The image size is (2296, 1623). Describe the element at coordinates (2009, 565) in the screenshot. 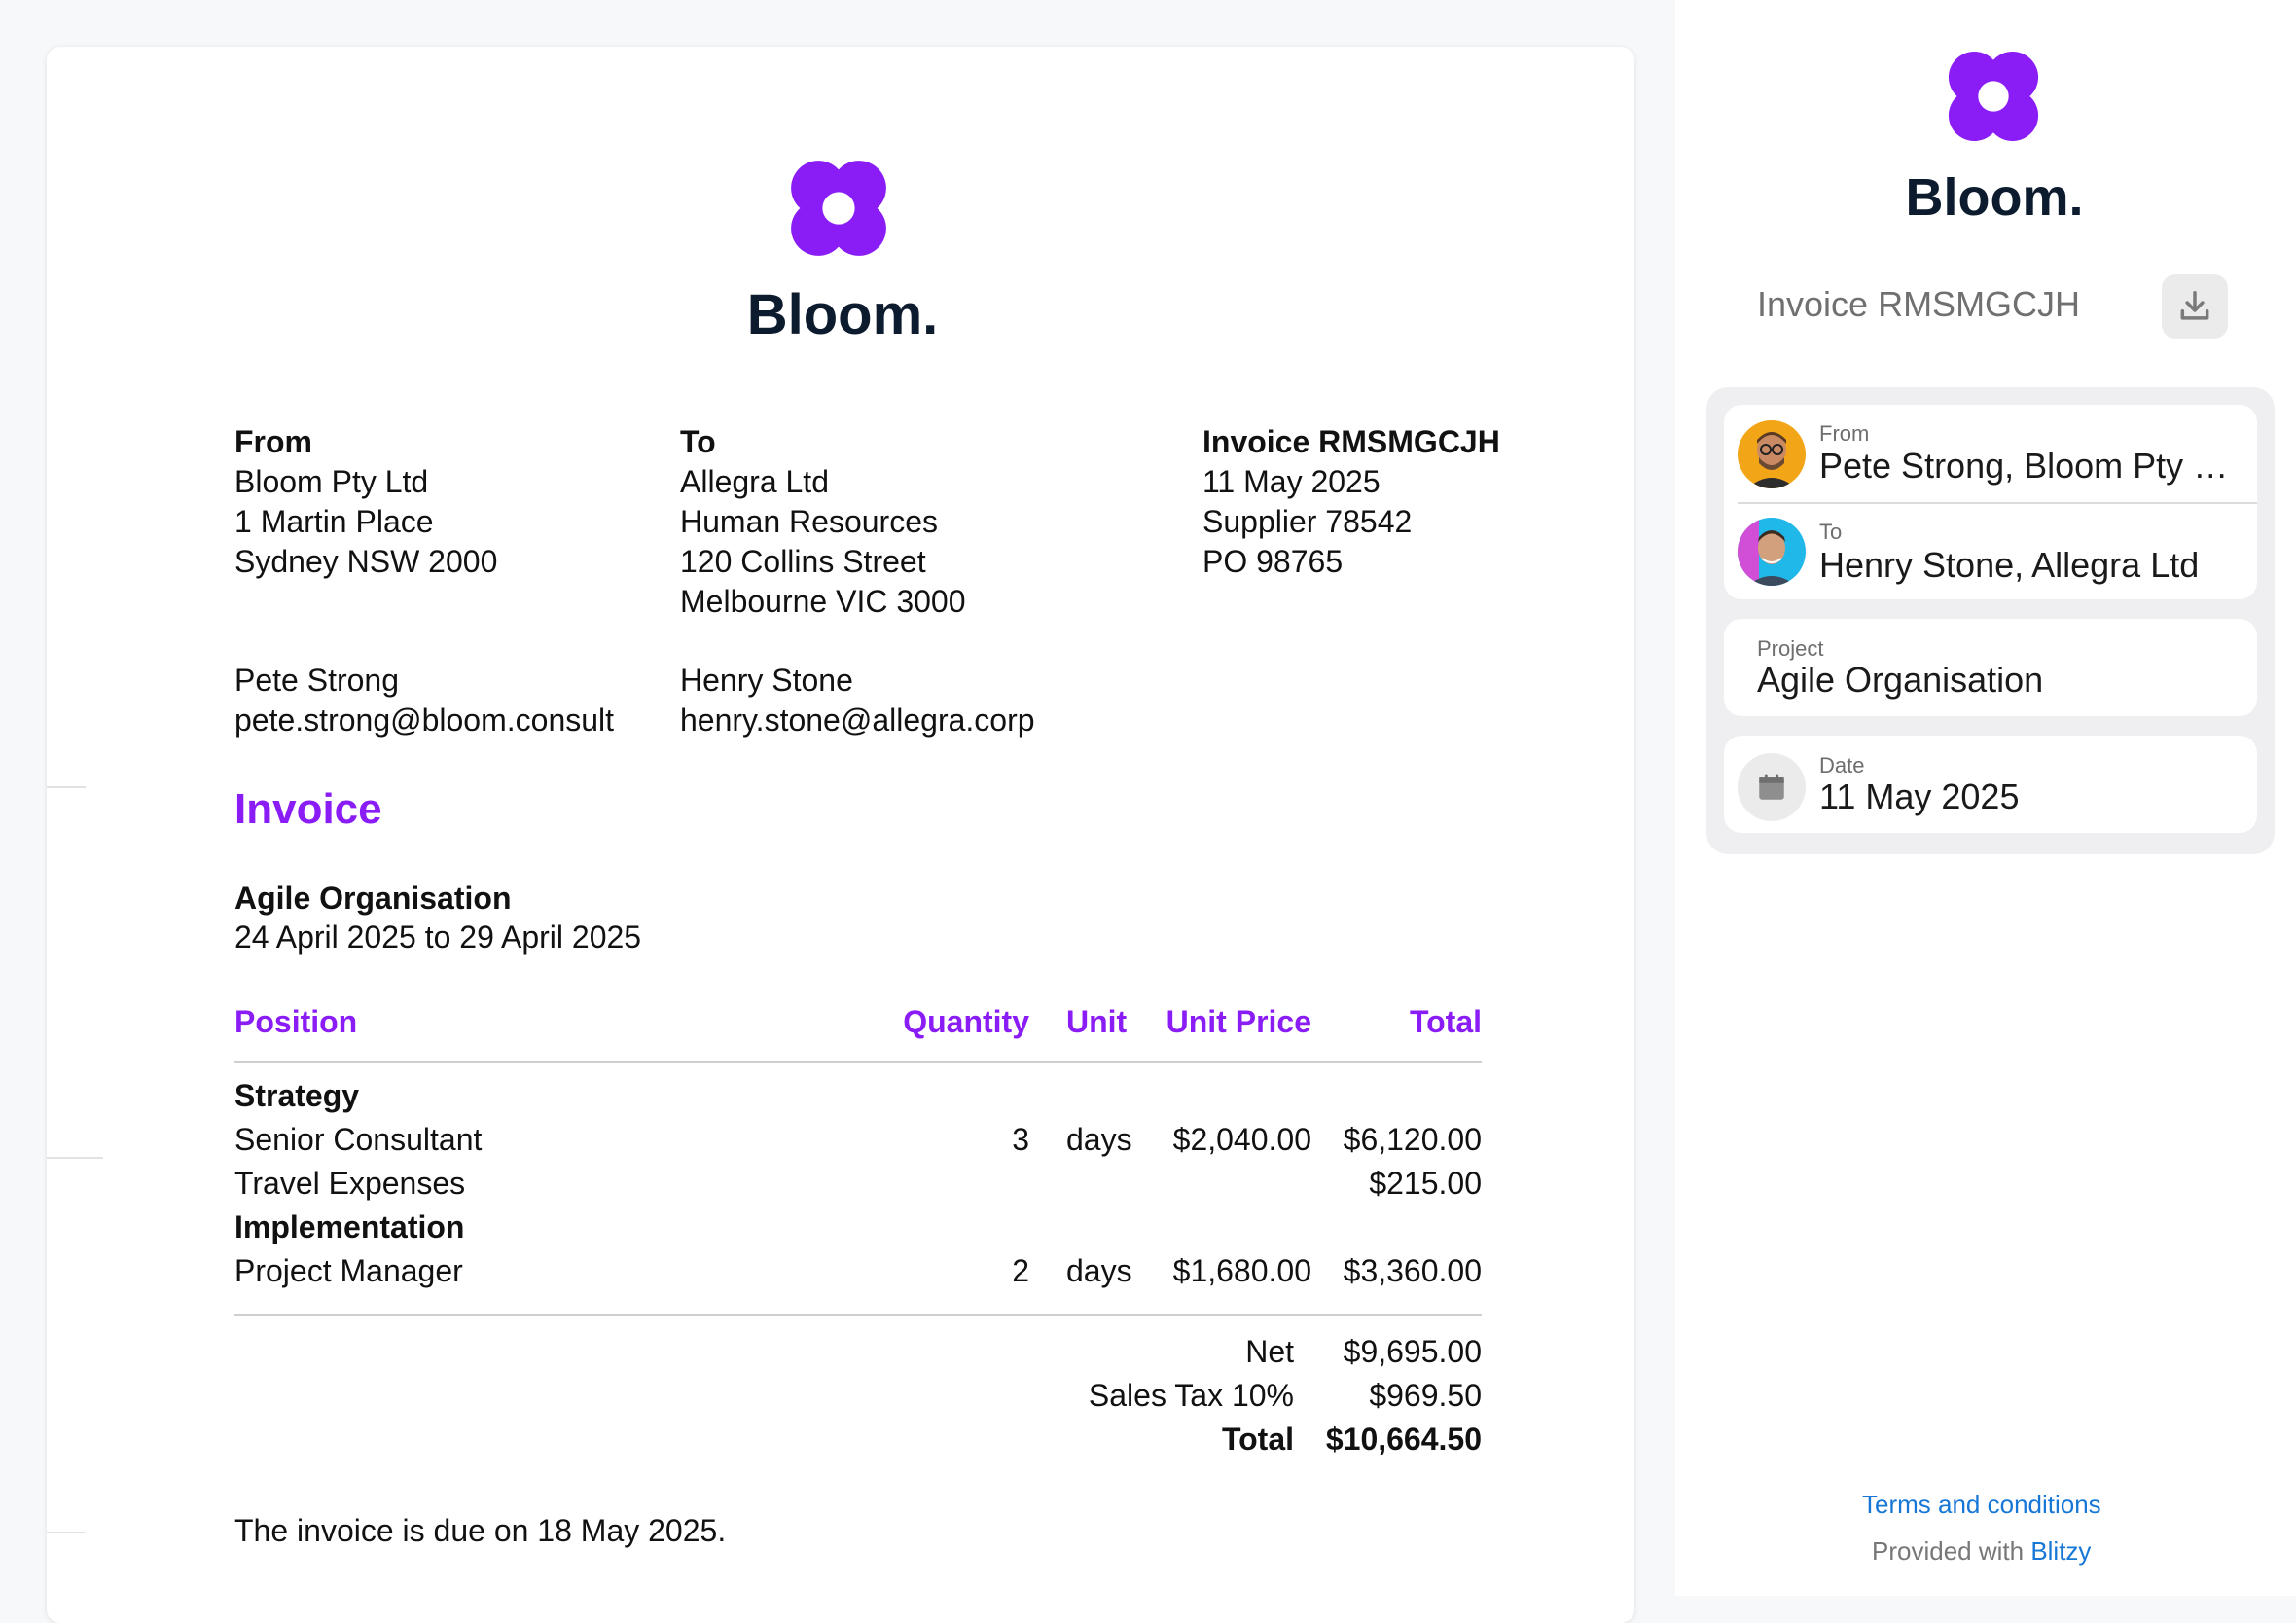

I see `sidebar-to-value: Henry Stone, Allegra Ltd` at that location.